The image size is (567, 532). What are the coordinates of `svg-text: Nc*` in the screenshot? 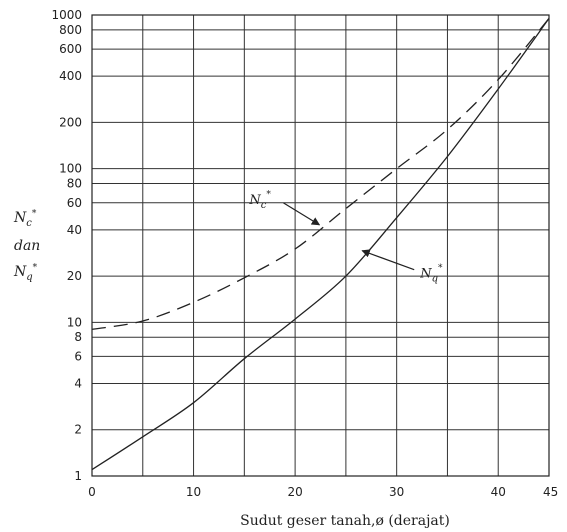 It's located at (25, 219).